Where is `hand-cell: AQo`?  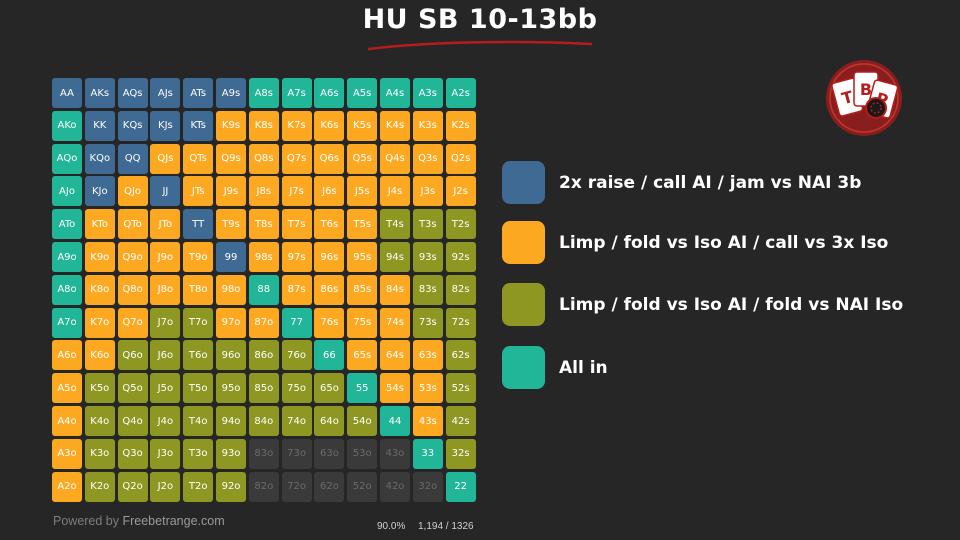 hand-cell: AQo is located at coordinates (67, 158).